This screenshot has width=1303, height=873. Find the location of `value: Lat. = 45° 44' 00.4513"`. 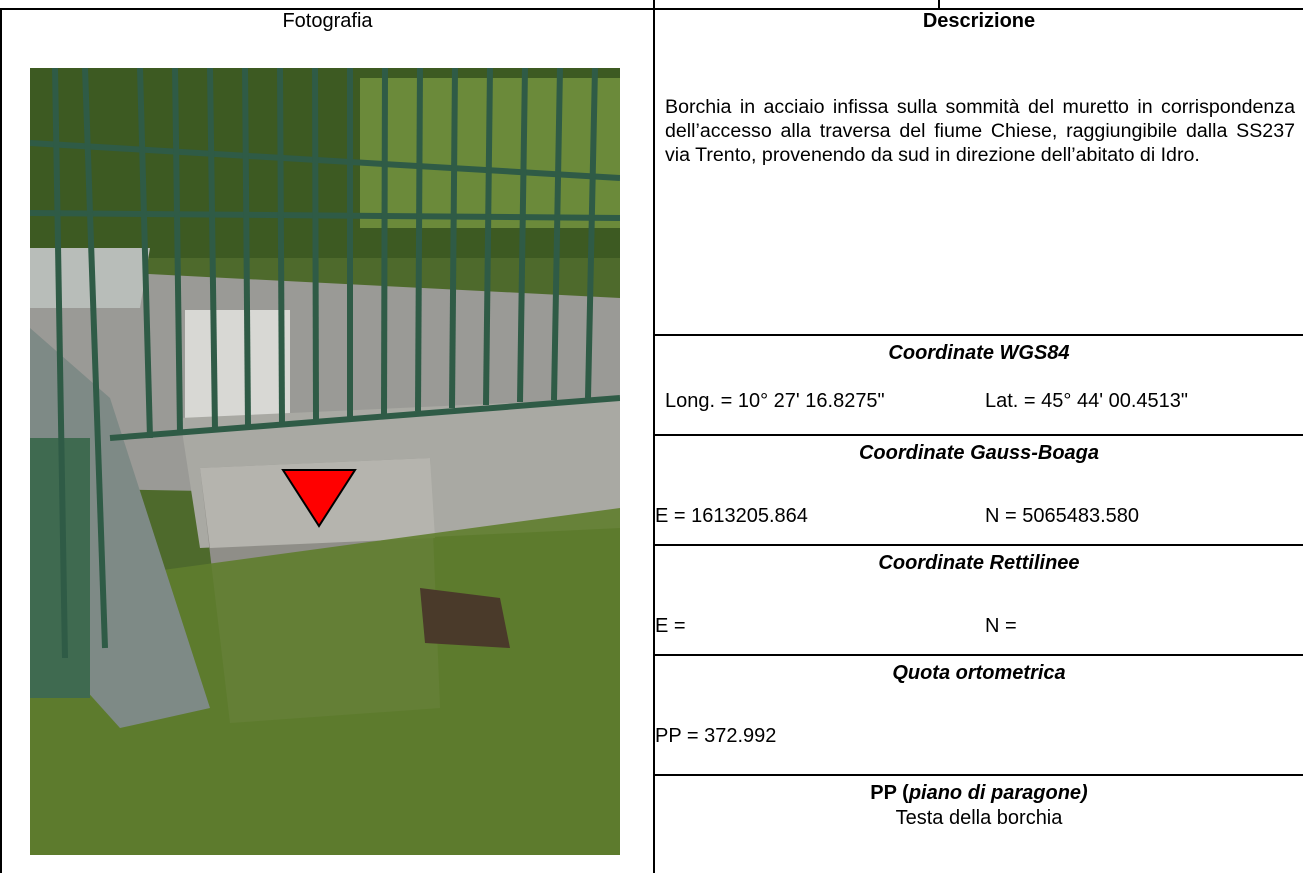

value: Lat. = 45° 44' 00.4513" is located at coordinates (1086, 401).